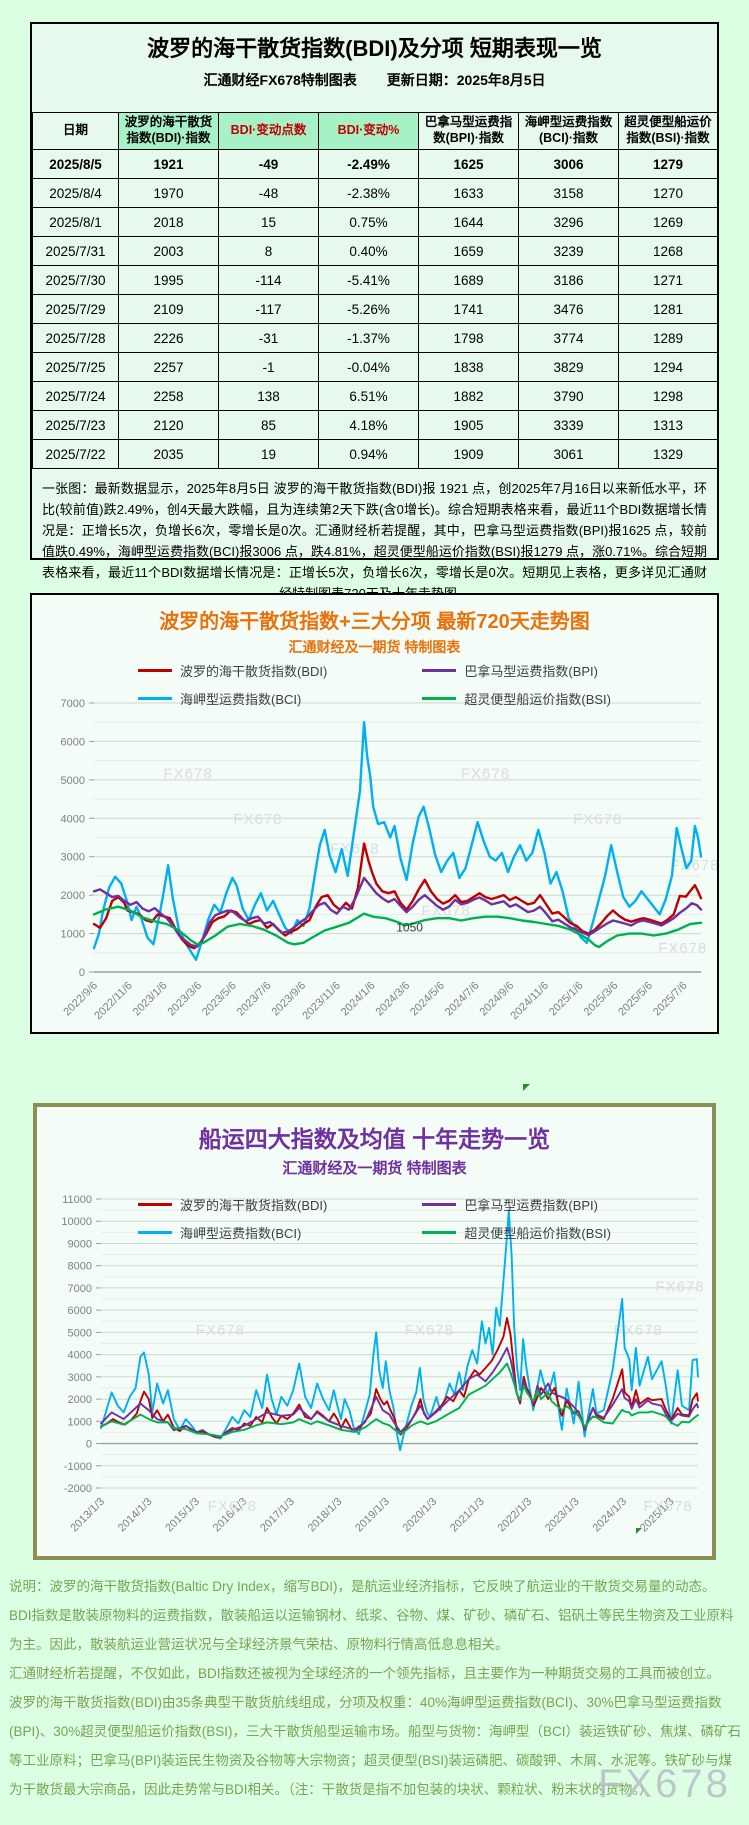 This screenshot has width=749, height=1825. Describe the element at coordinates (537, 699) in the screenshot. I see `legend-label: 超灵便型船运价指数(BSI)` at that location.